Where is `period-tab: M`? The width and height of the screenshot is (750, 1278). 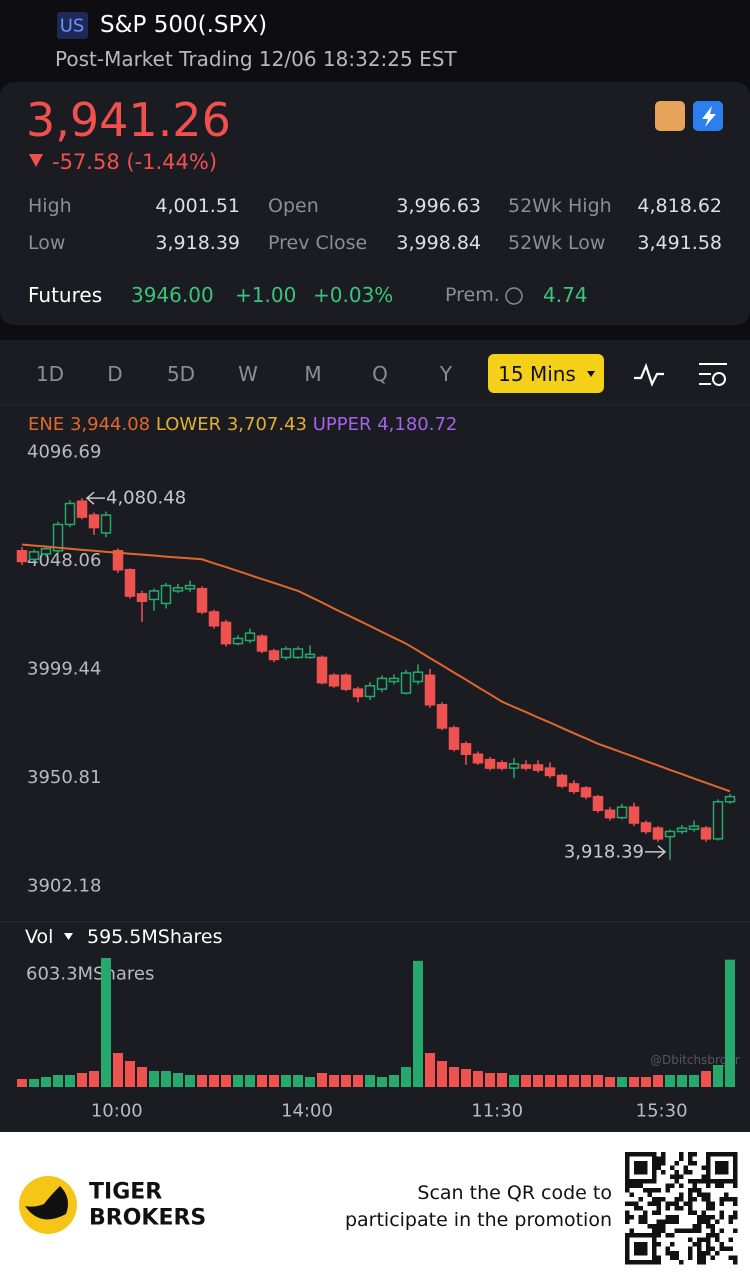
period-tab: M is located at coordinates (312, 374).